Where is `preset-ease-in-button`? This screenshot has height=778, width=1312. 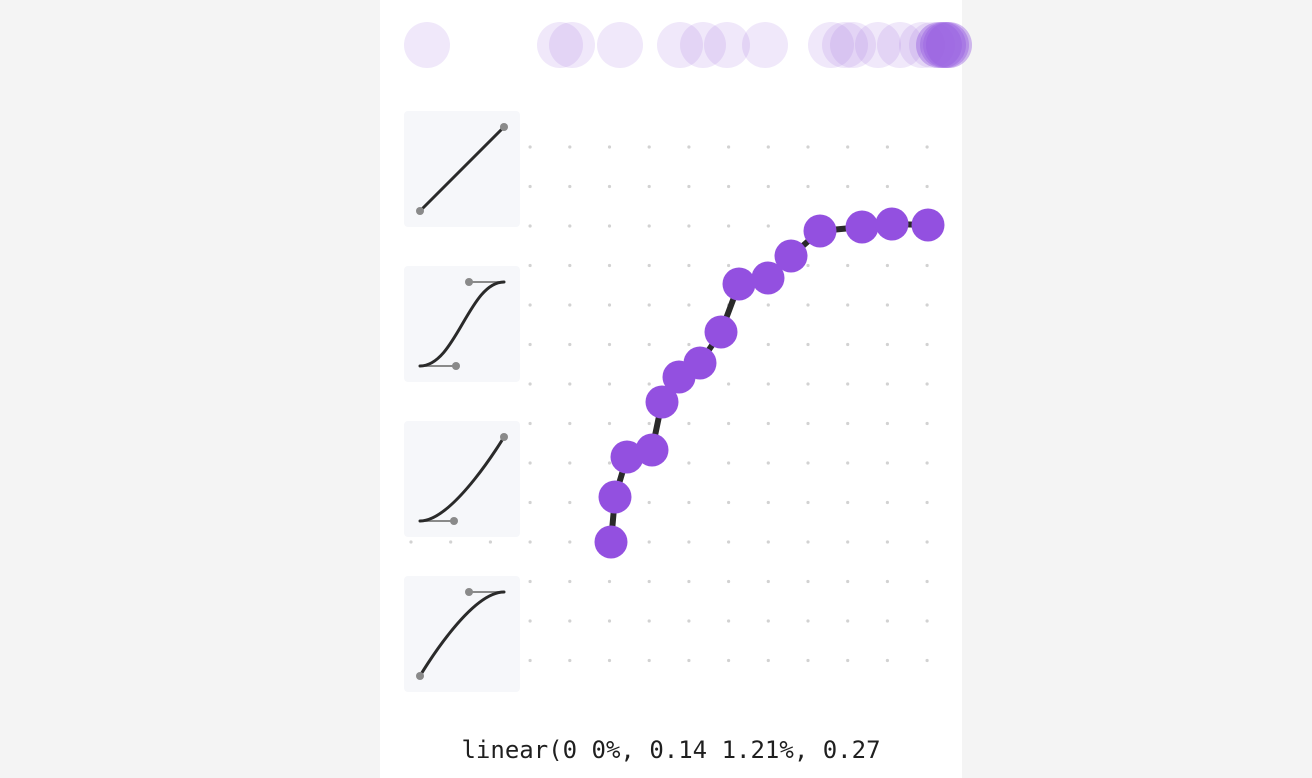
preset-ease-in-button is located at coordinates (462, 479).